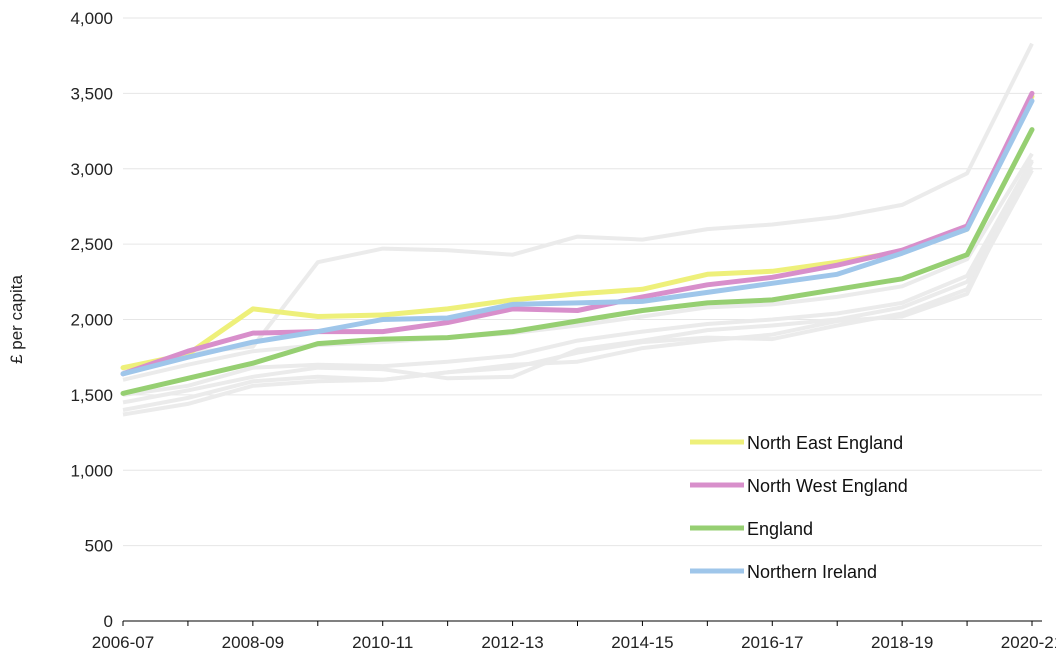 The image size is (1056, 658). Describe the element at coordinates (91, 244) in the screenshot. I see `y-tick-label: 2,500` at that location.